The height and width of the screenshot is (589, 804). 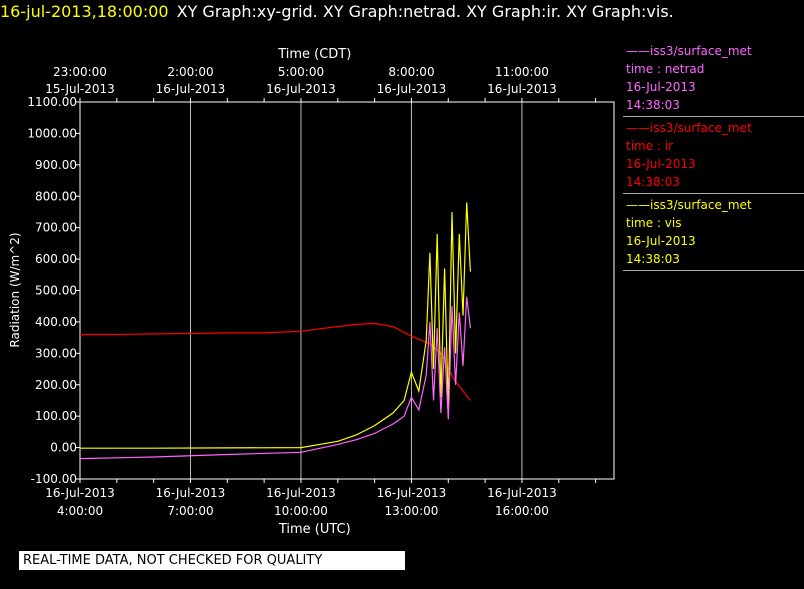 What do you see at coordinates (301, 511) in the screenshot?
I see `x-tick-time: 10:00:00` at bounding box center [301, 511].